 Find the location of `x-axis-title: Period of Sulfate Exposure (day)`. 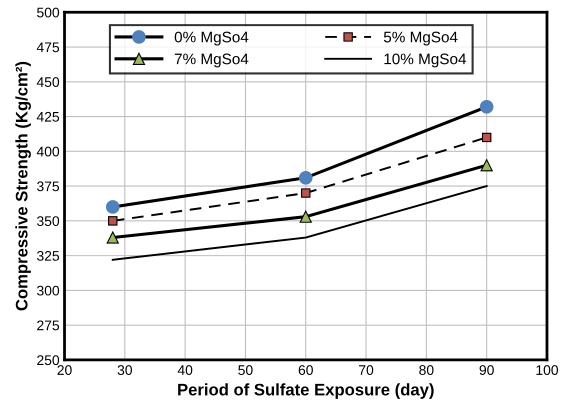

x-axis-title: Period of Sulfate Exposure (day) is located at coordinates (306, 391).